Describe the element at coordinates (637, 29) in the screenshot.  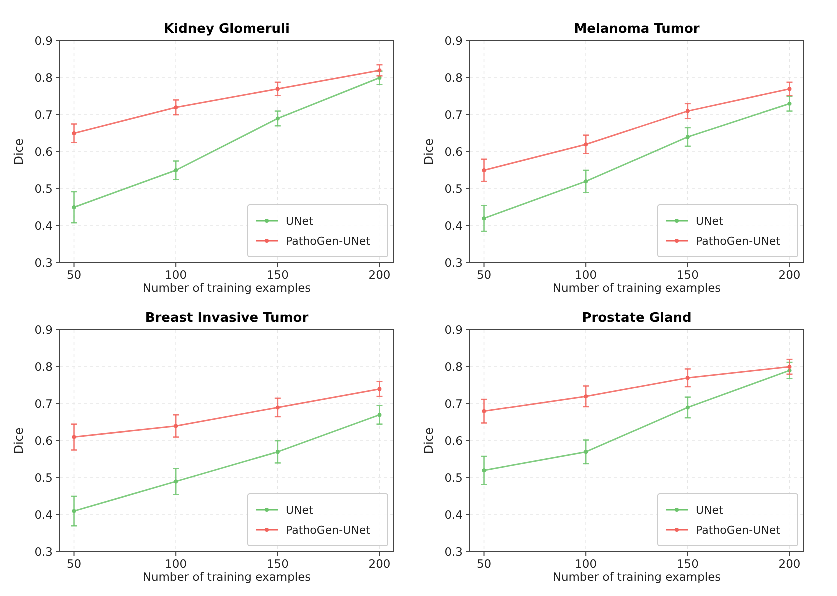
I see `chart-title: Melanoma Tumor` at that location.